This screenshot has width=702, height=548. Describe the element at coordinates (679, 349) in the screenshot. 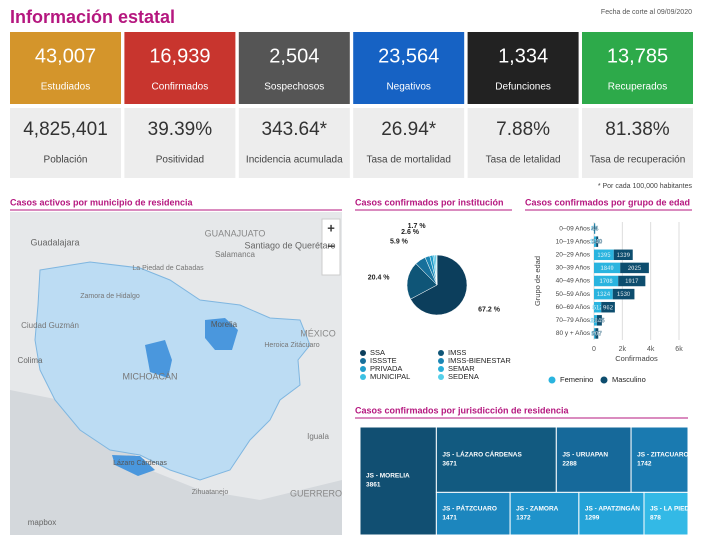

I see `x-tick-label: 6k` at that location.